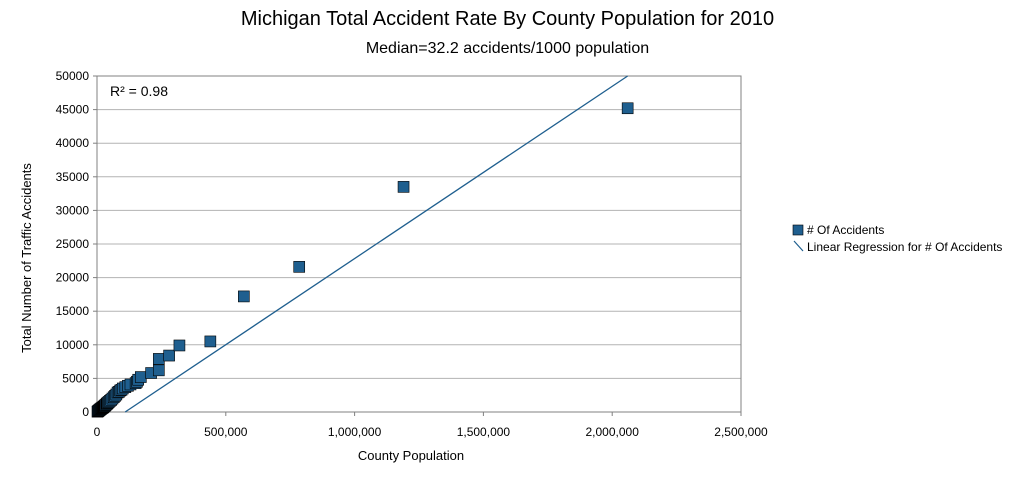  What do you see at coordinates (507, 48) in the screenshot?
I see `chart-subtitle: Median=32.2 accidents/1000 population` at bounding box center [507, 48].